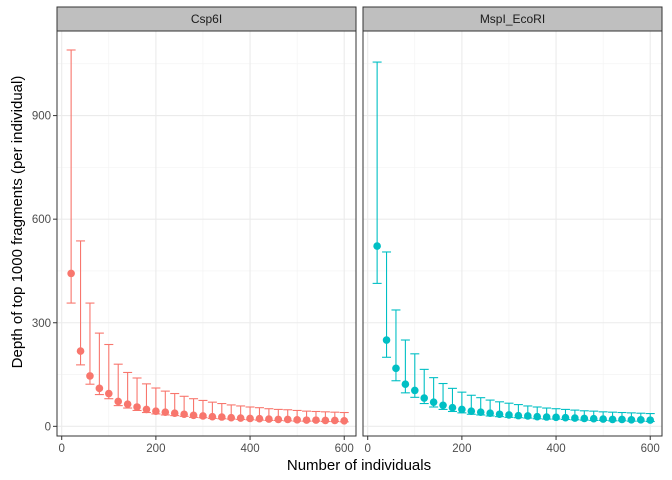  I want to click on facet-strip-label: MspI_EcoRI, so click(512, 19).